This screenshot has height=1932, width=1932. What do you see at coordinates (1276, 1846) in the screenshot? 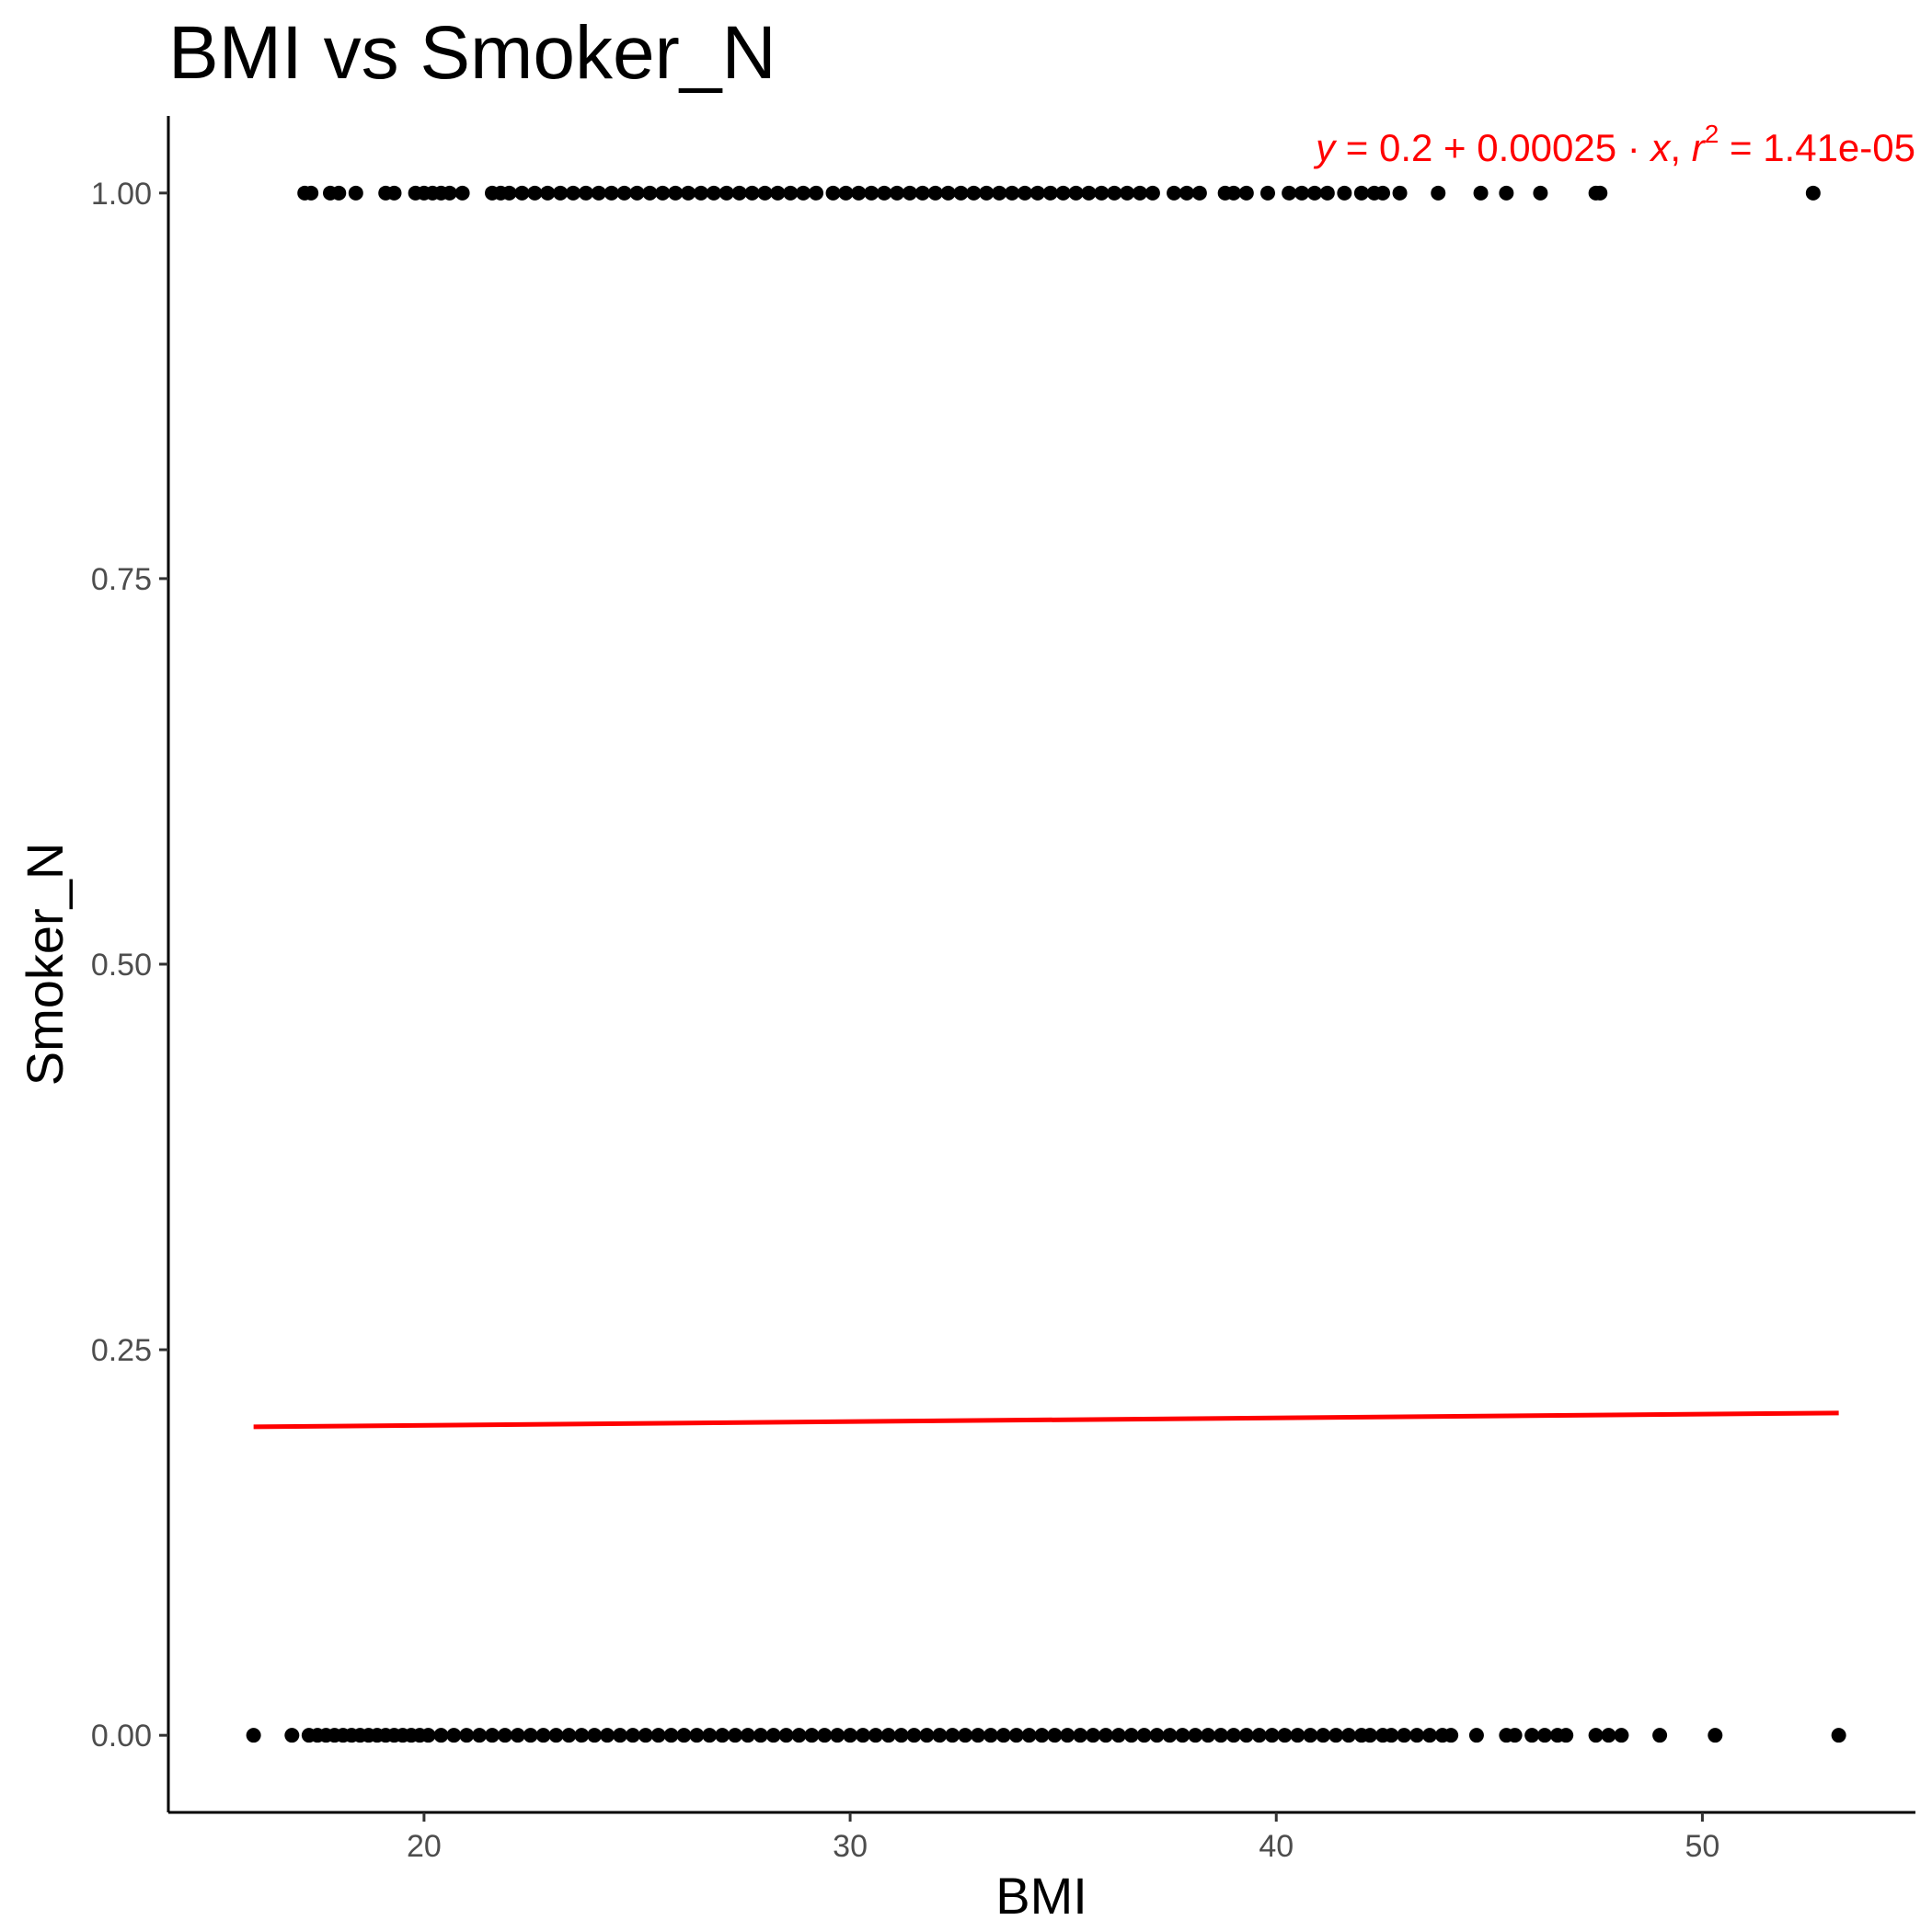
I see `x-tick-label: 40` at bounding box center [1276, 1846].